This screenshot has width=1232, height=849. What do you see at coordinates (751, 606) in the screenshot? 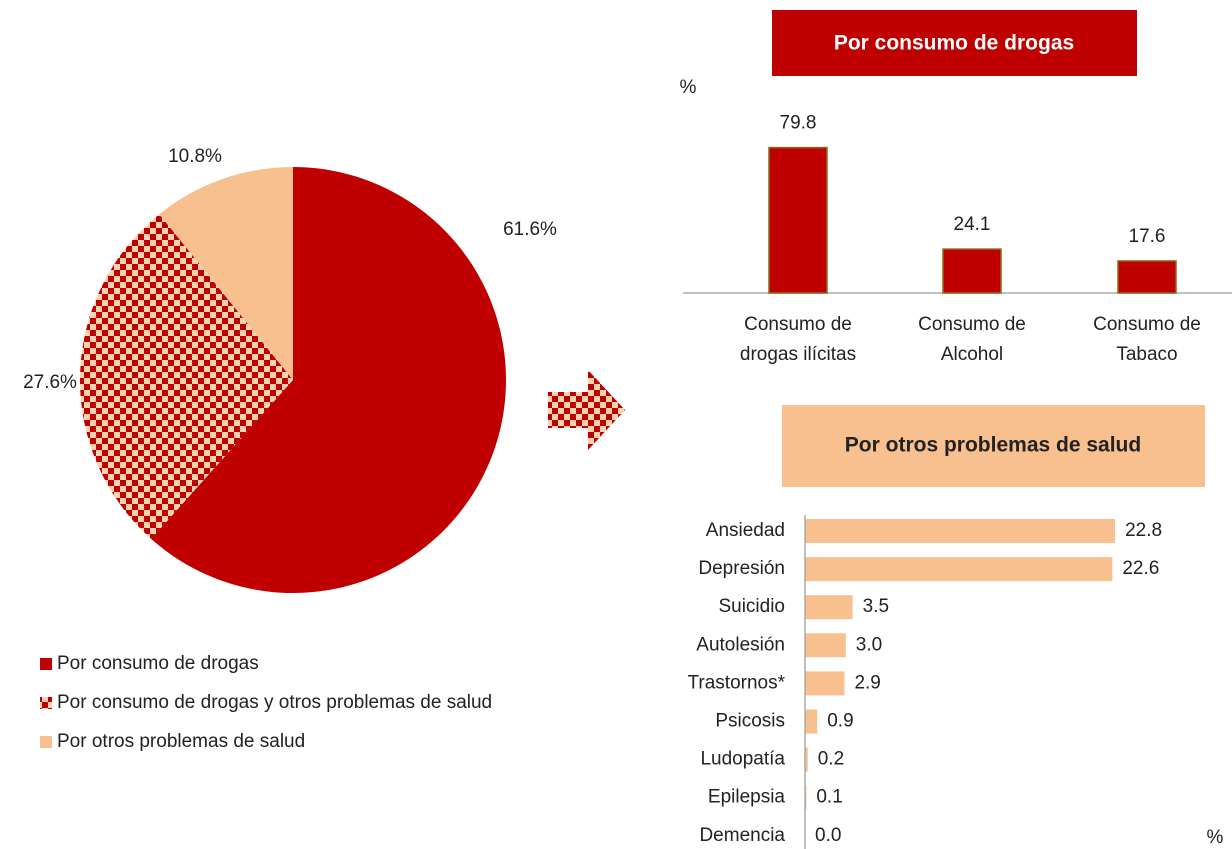
I see `y-tick-label: Suicidio` at bounding box center [751, 606].